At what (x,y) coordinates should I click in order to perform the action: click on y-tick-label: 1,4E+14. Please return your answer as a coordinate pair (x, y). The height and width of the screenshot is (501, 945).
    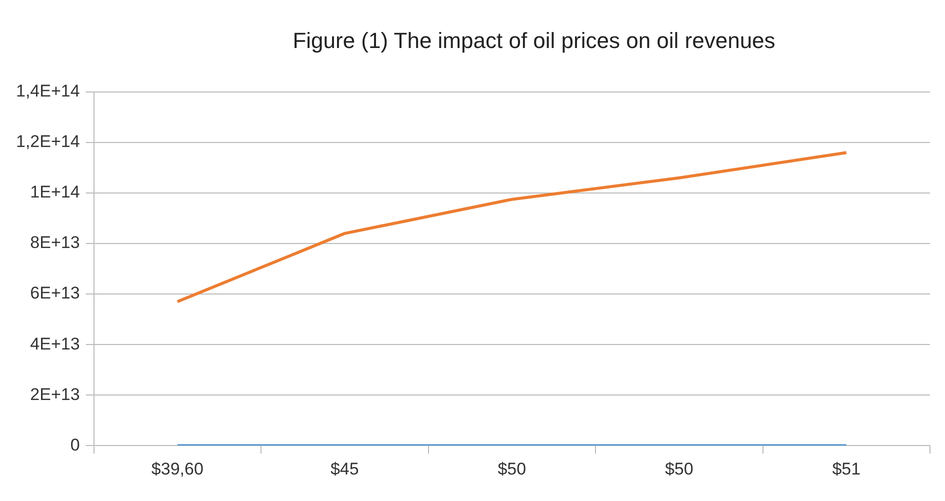
    Looking at the image, I should click on (48, 91).